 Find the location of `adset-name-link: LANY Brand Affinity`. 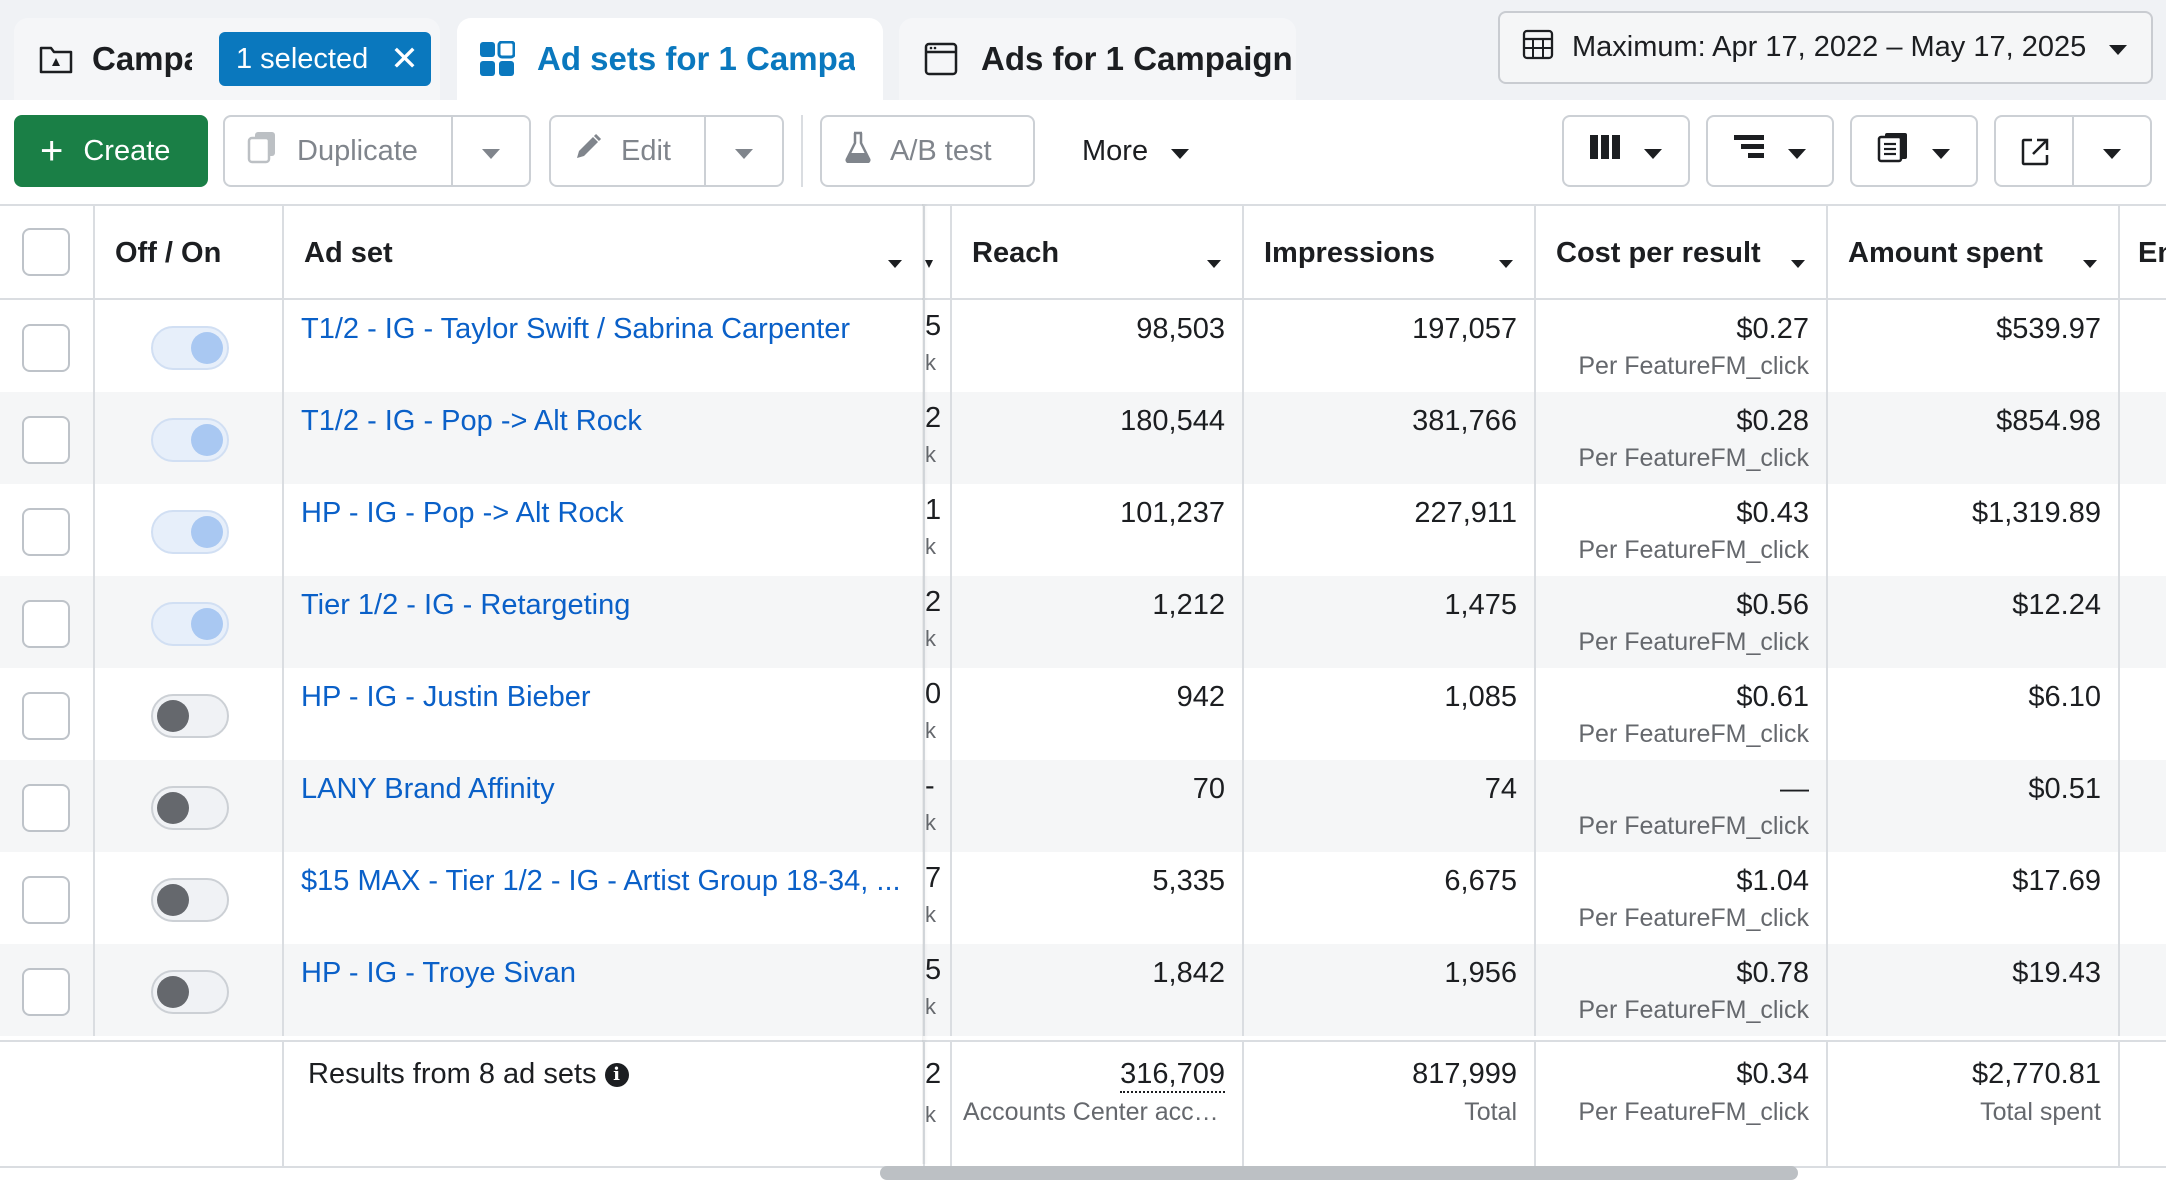

adset-name-link: LANY Brand Affinity is located at coordinates (428, 789).